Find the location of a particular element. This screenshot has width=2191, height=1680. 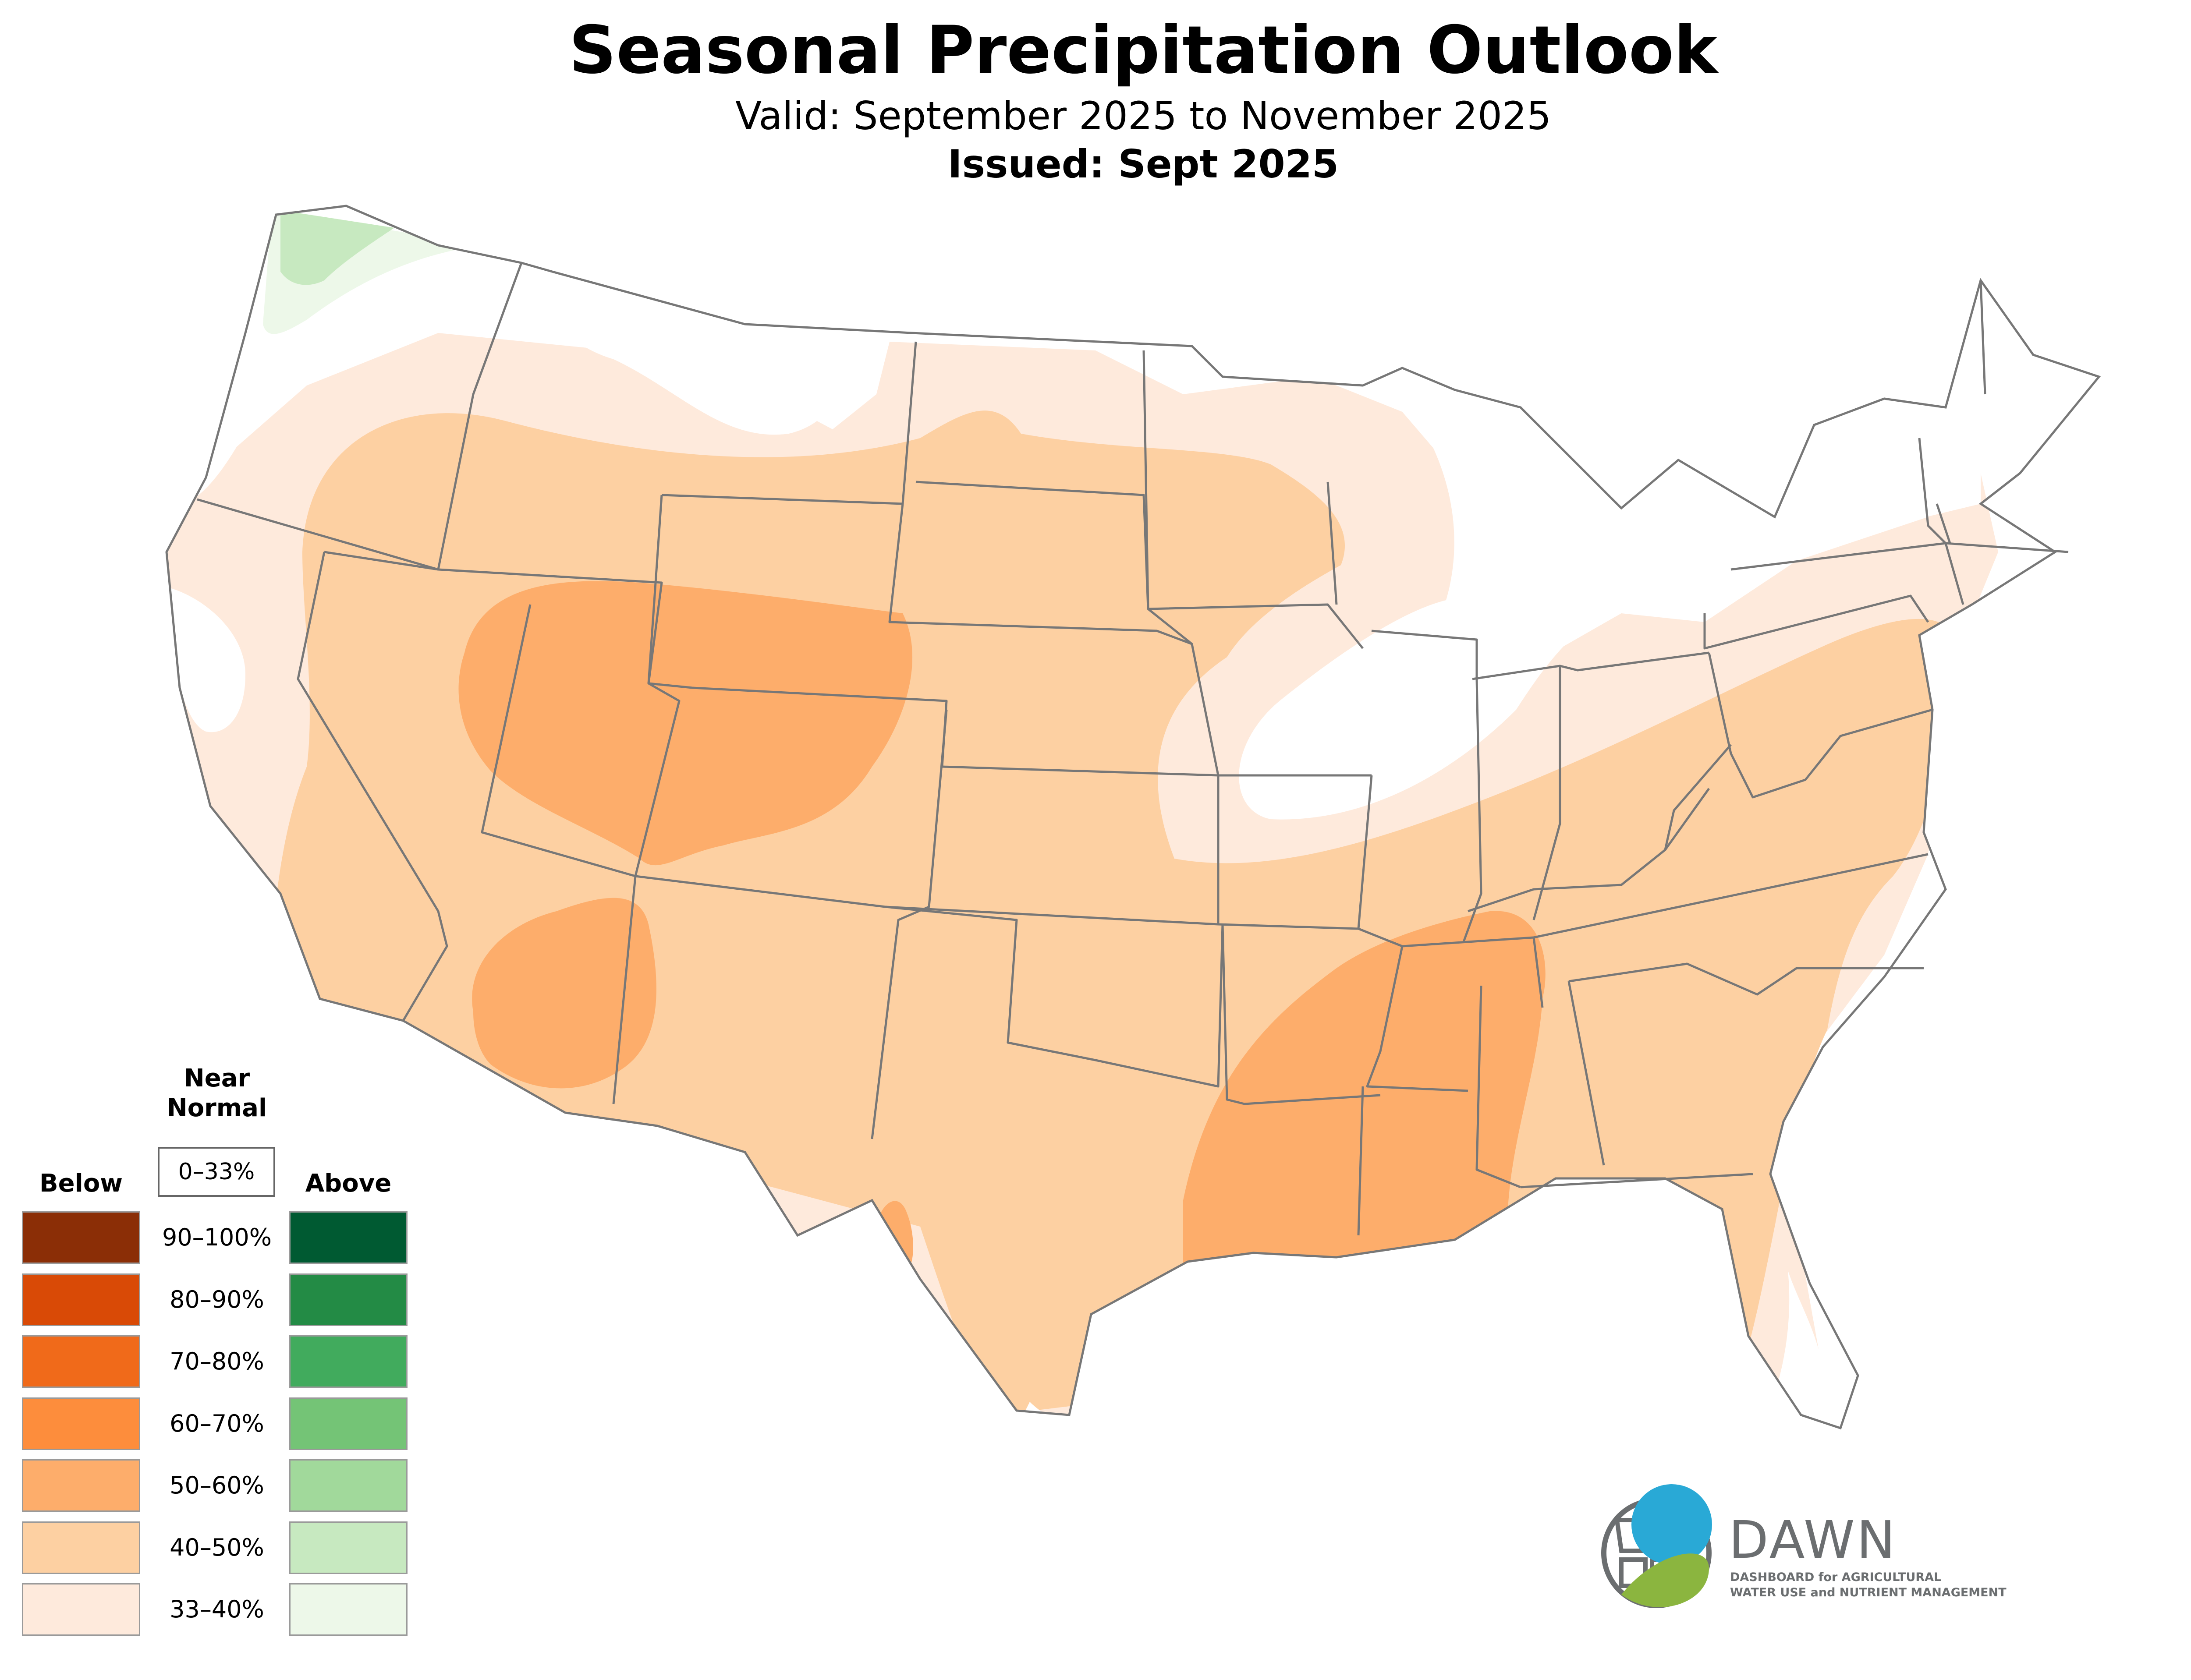

legend-range-label: 80–90% is located at coordinates (217, 1299).